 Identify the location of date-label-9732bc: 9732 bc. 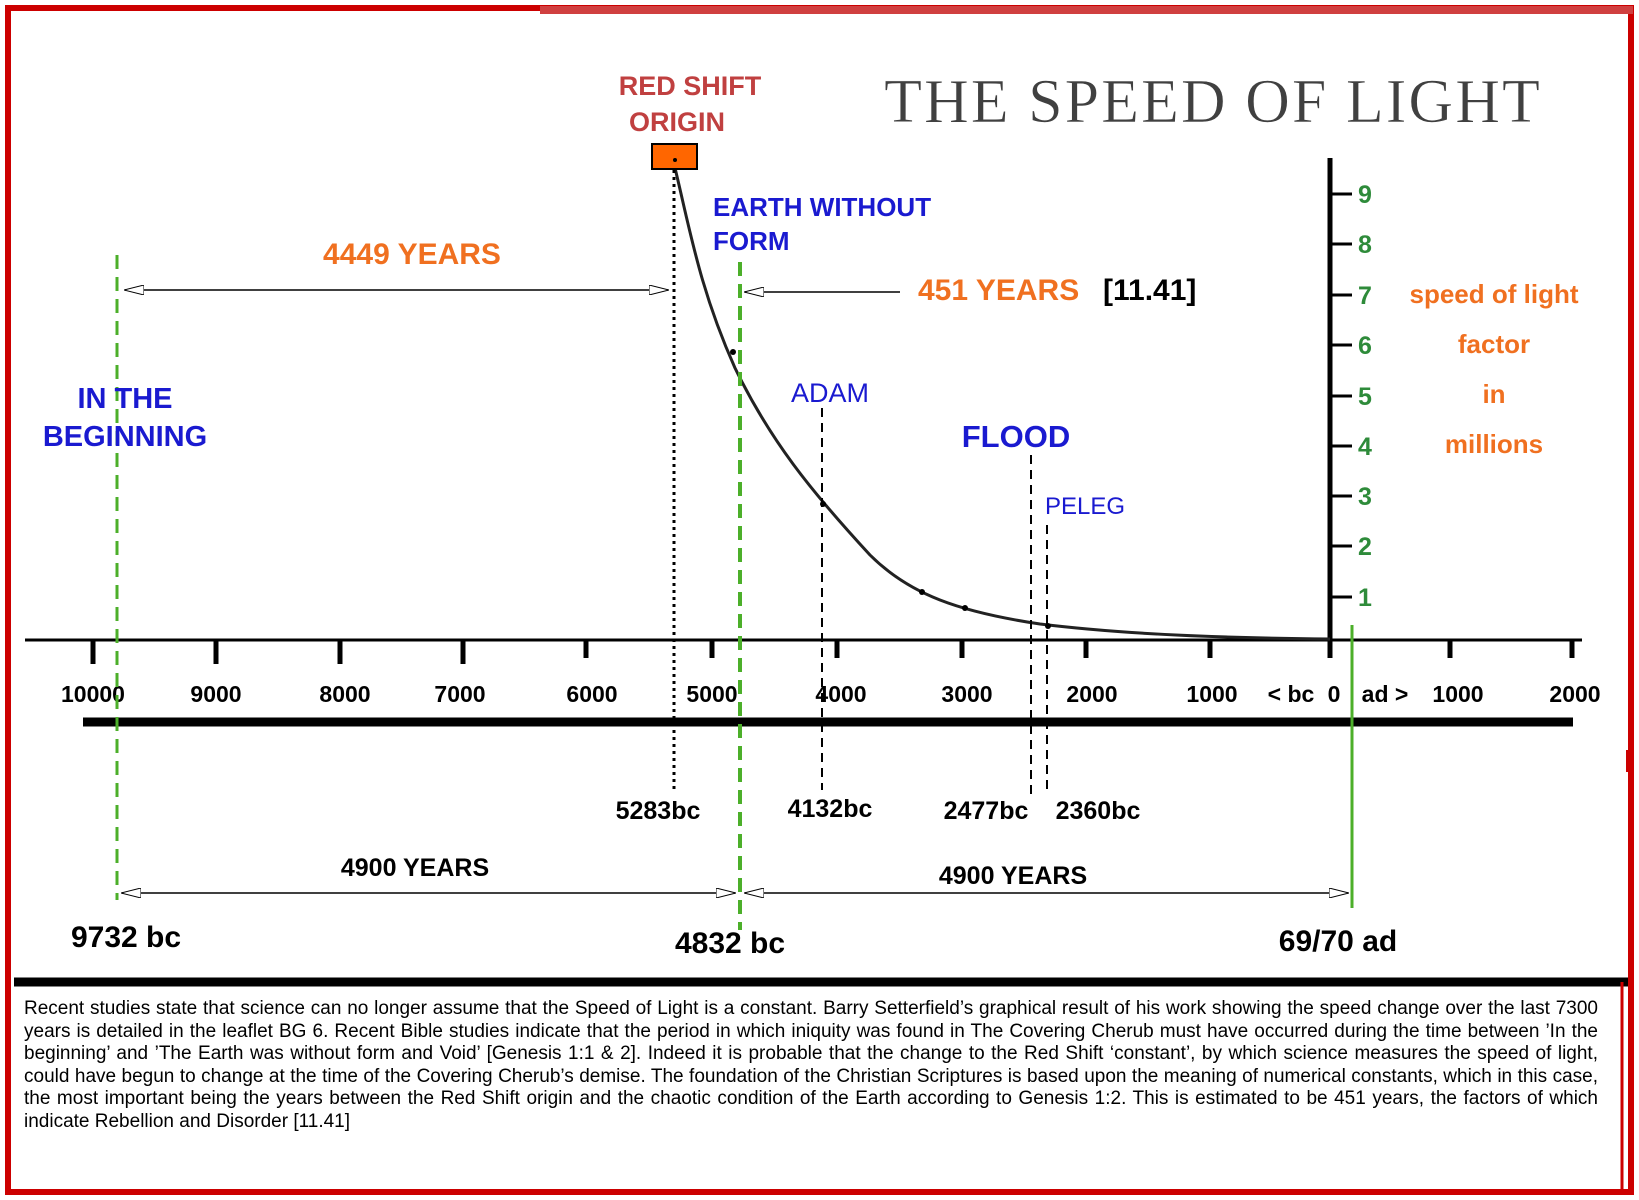
(126, 937).